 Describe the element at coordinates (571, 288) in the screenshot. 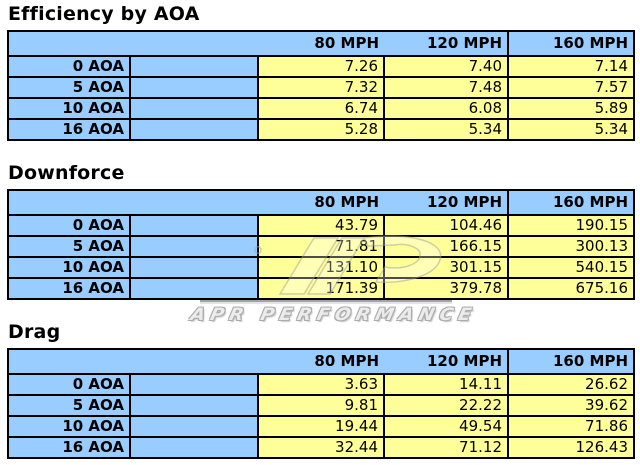

I see `value-cell: 675.16` at that location.